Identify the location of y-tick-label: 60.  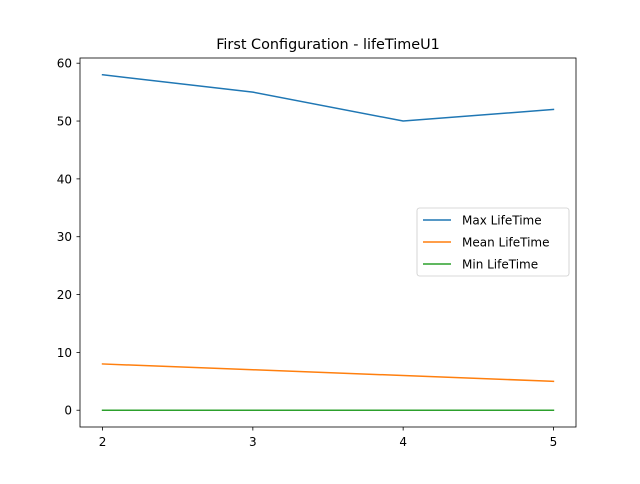
(64, 64).